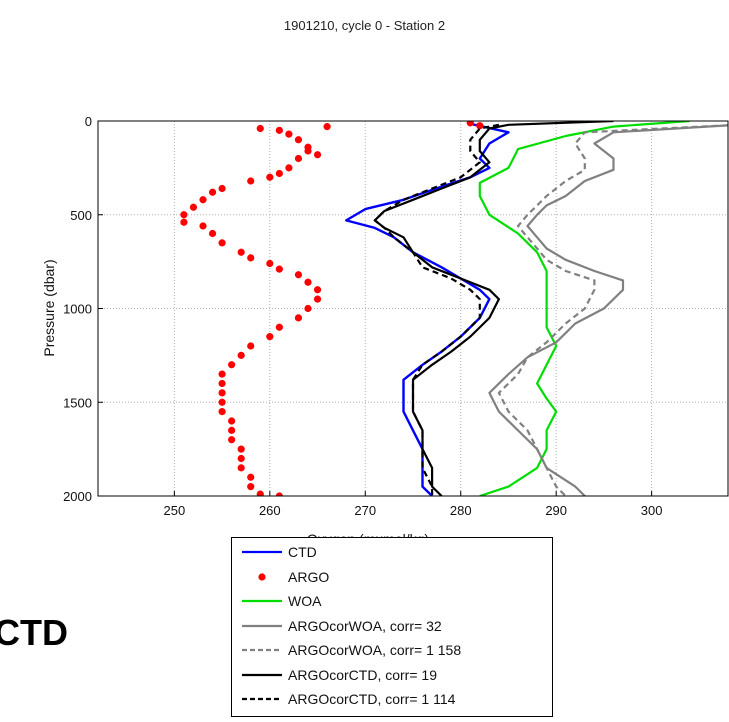 Image resolution: width=729 pixels, height=722 pixels. I want to click on legend-item: ARGOcorCTD, corr= 1 114, so click(392, 699).